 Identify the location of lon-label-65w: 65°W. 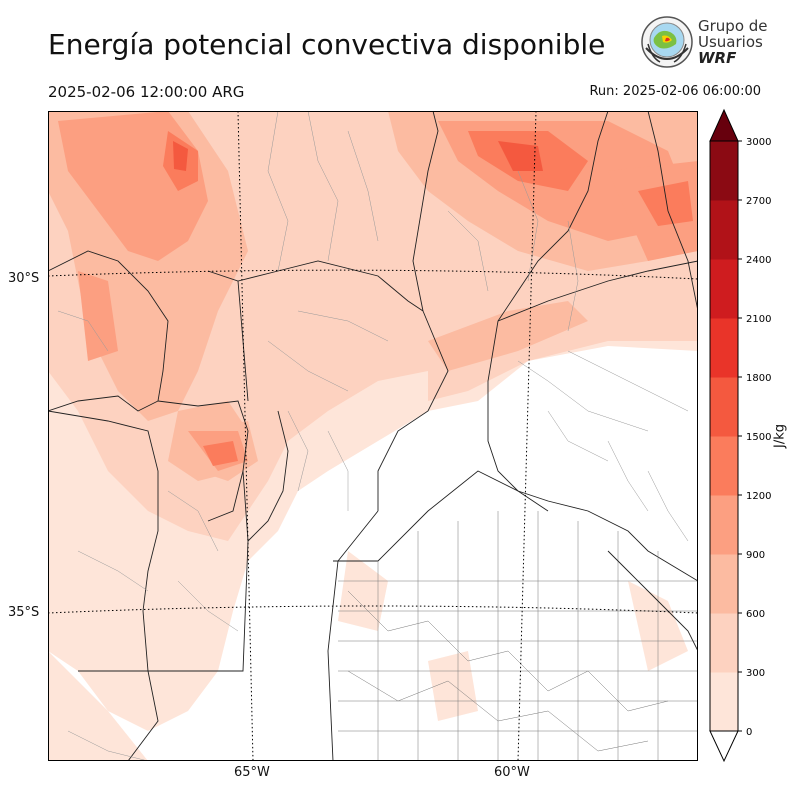
(252, 772).